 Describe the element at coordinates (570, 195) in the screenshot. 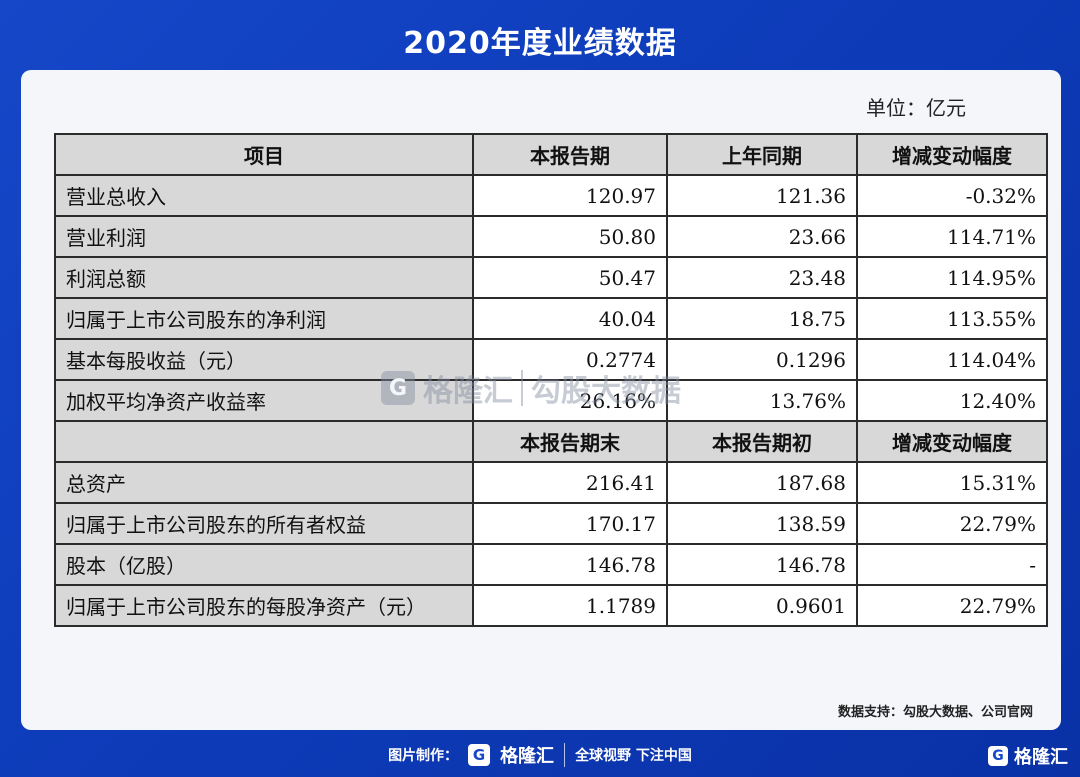

I see `cell-value: 120.97` at that location.